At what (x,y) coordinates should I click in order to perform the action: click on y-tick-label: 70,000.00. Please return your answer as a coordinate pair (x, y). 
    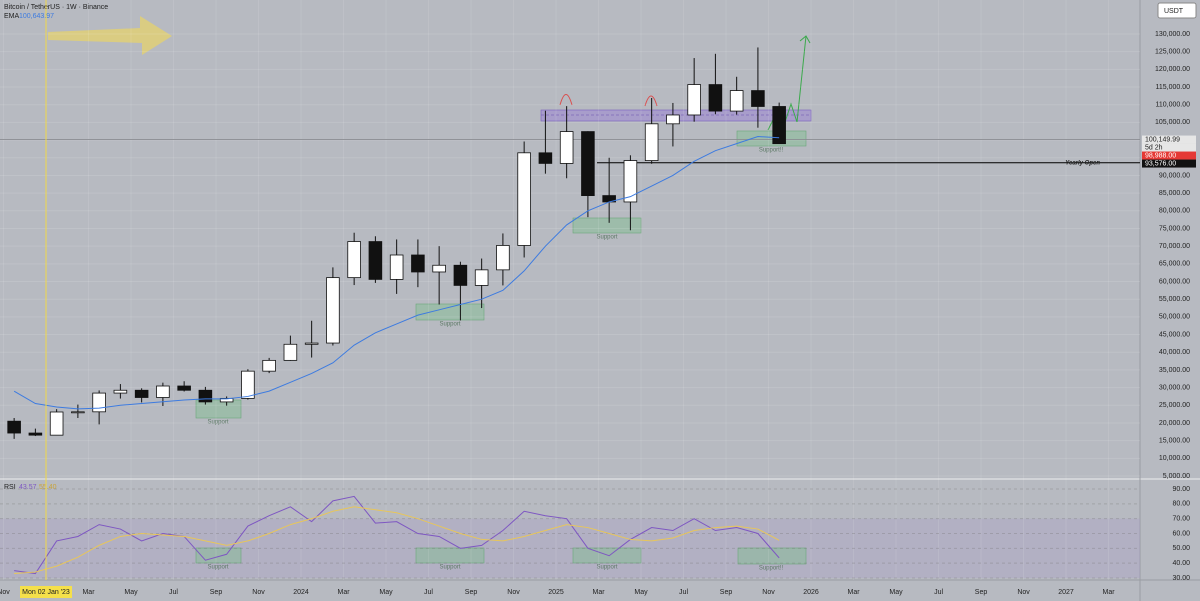
    Looking at the image, I should click on (1174, 246).